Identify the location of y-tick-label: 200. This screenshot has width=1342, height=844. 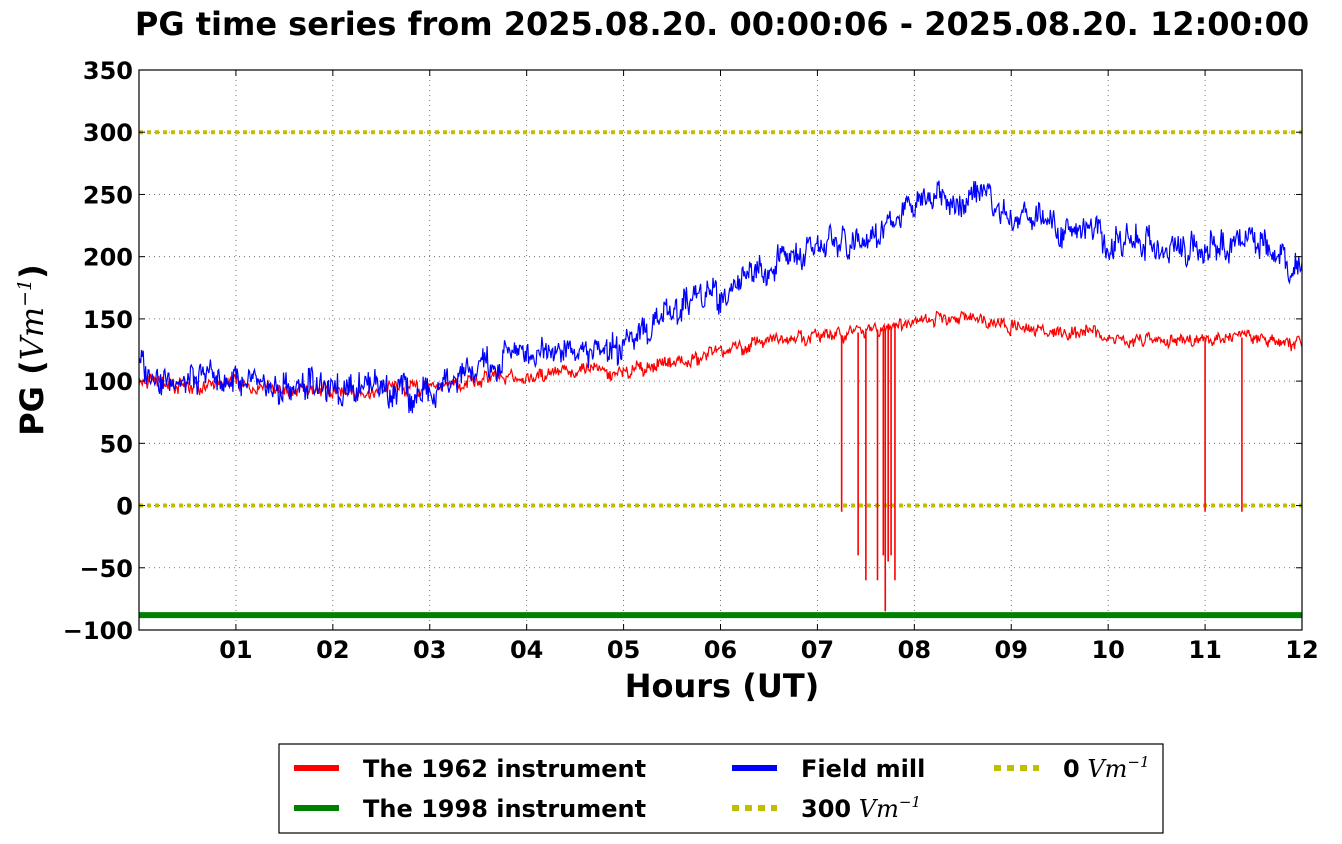
(108, 258).